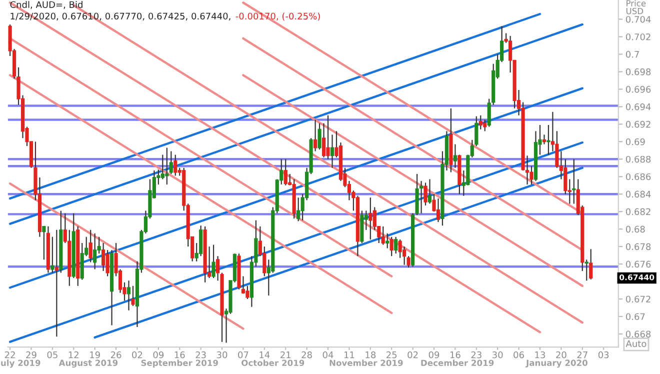 This screenshot has width=660, height=374. I want to click on x-tick-label: 18, so click(371, 354).